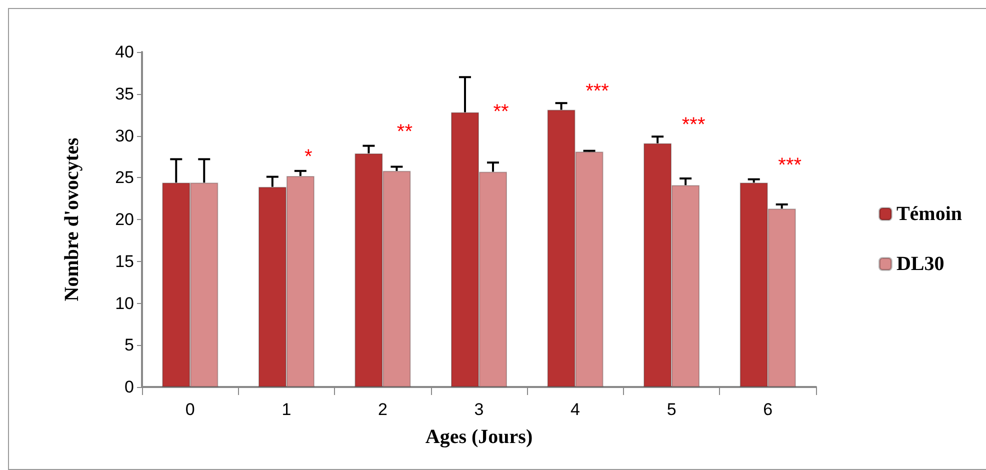 This screenshot has height=470, width=986. I want to click on y-axis-title: Nombre d'ovocytes, so click(72, 220).